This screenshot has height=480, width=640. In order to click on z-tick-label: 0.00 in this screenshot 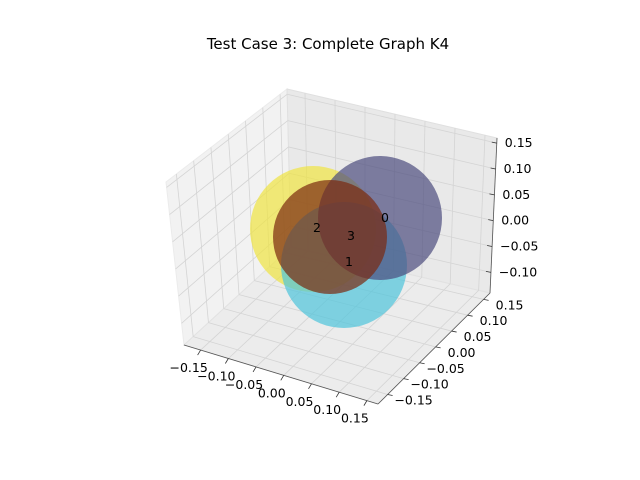, I will do `click(515, 220)`.